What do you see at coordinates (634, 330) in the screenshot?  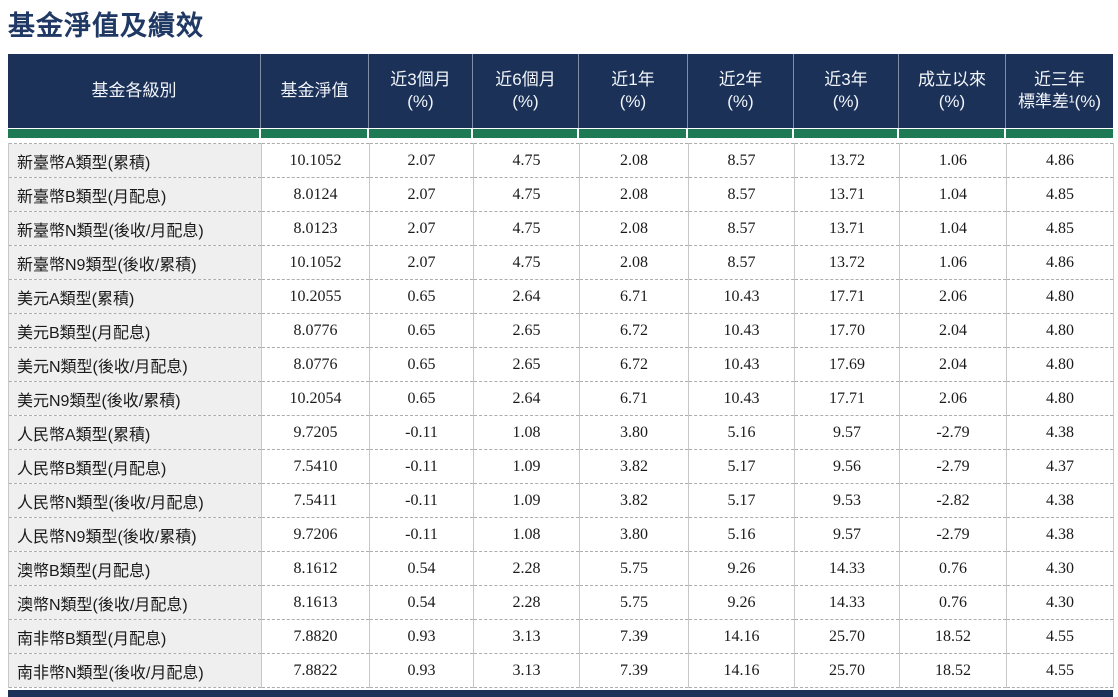 I see `value-cell: 6.72` at bounding box center [634, 330].